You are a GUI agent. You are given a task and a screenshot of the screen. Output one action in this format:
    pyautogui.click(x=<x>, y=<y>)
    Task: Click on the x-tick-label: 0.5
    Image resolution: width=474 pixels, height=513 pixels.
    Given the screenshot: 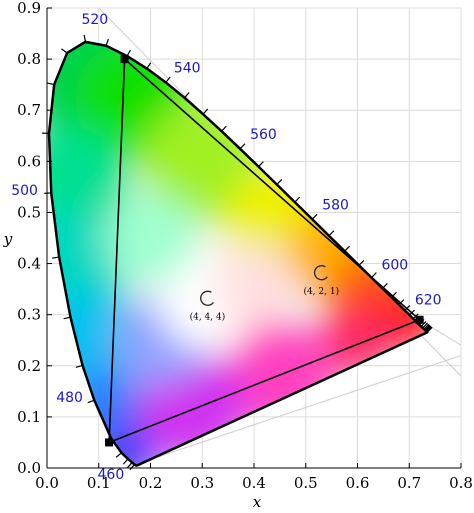 What is the action you would take?
    pyautogui.click(x=306, y=483)
    